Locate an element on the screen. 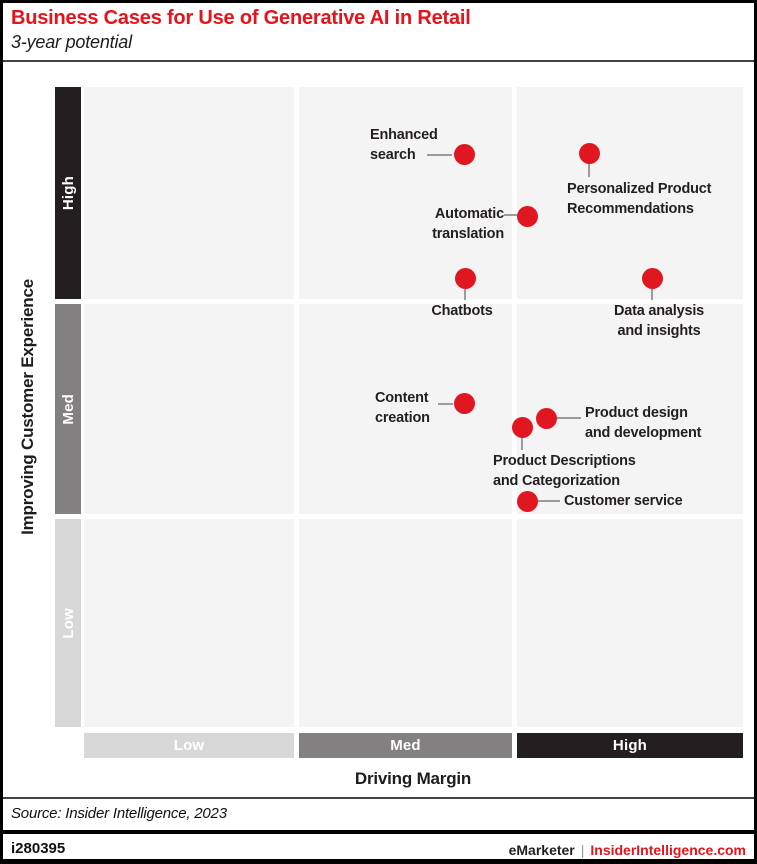  frame-bottom is located at coordinates (378, 861).